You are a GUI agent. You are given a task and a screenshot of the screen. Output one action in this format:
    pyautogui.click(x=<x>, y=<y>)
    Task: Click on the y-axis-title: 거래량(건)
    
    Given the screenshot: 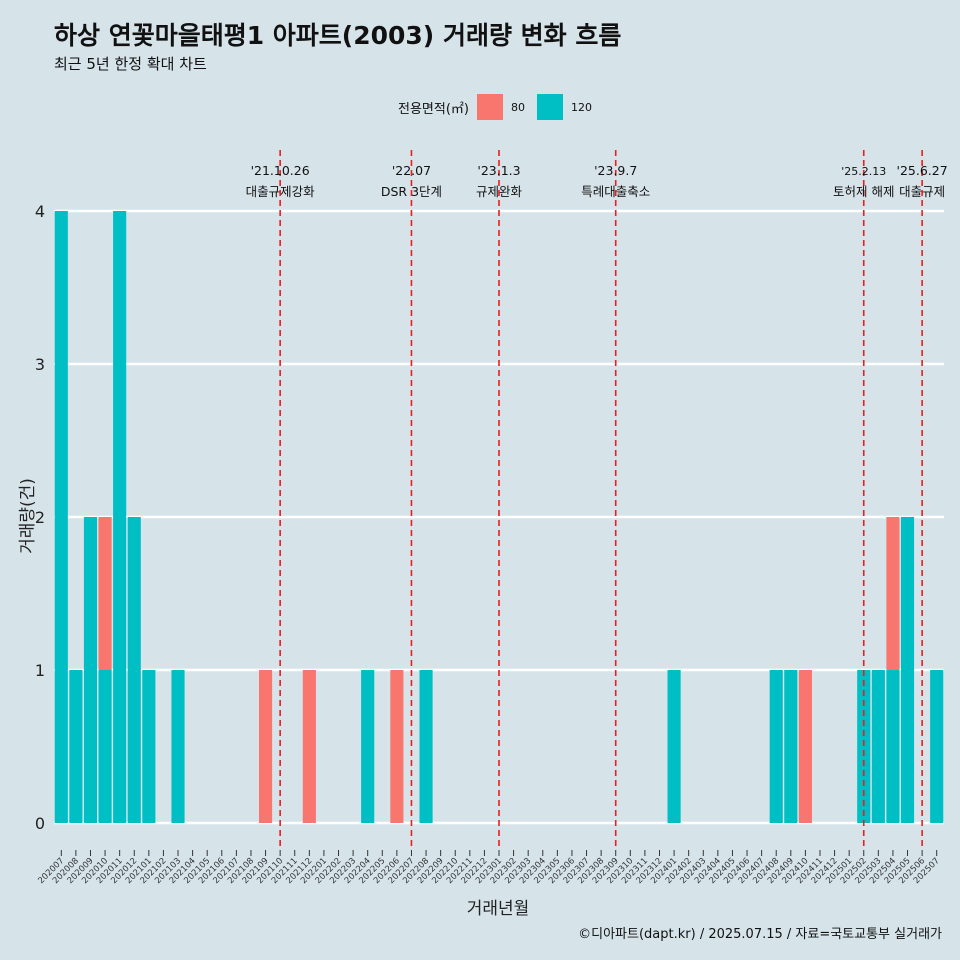 What is the action you would take?
    pyautogui.click(x=28, y=516)
    